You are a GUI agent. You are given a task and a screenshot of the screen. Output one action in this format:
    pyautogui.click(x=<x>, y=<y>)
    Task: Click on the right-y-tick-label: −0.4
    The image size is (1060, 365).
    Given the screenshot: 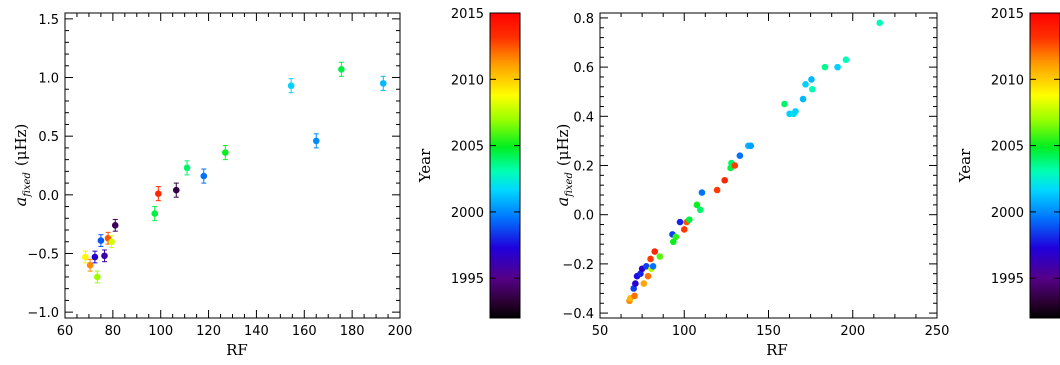 What is the action you would take?
    pyautogui.click(x=578, y=314)
    